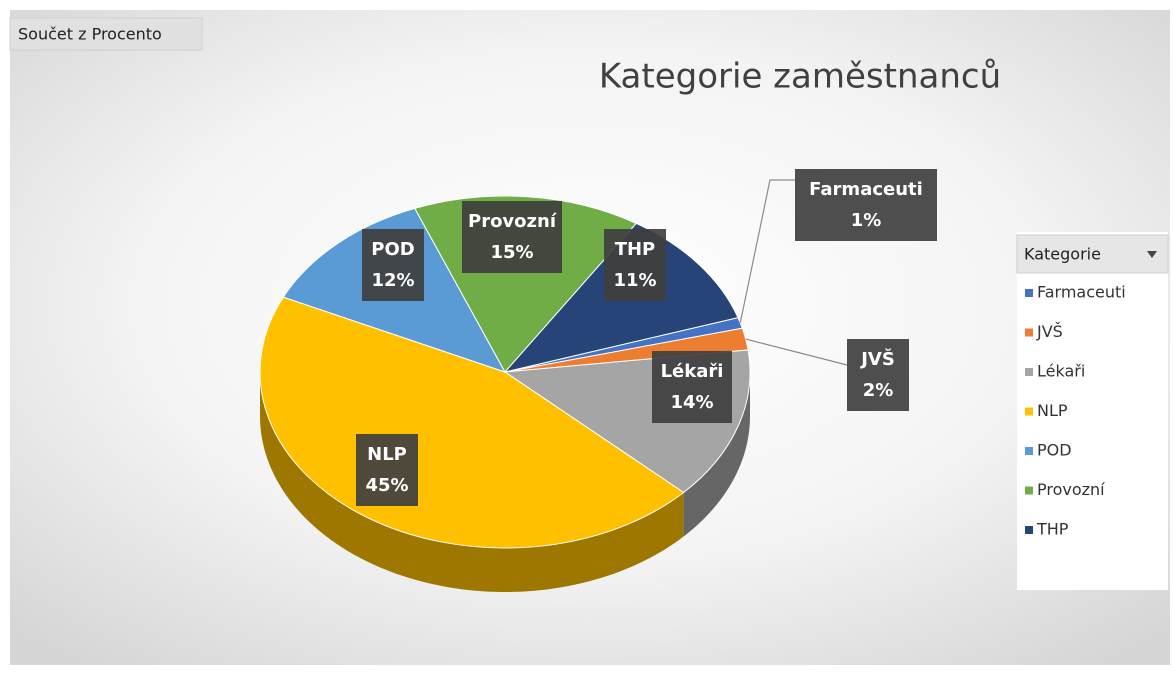  Describe the element at coordinates (1152, 254) in the screenshot. I see `dropdown-arrow` at that location.